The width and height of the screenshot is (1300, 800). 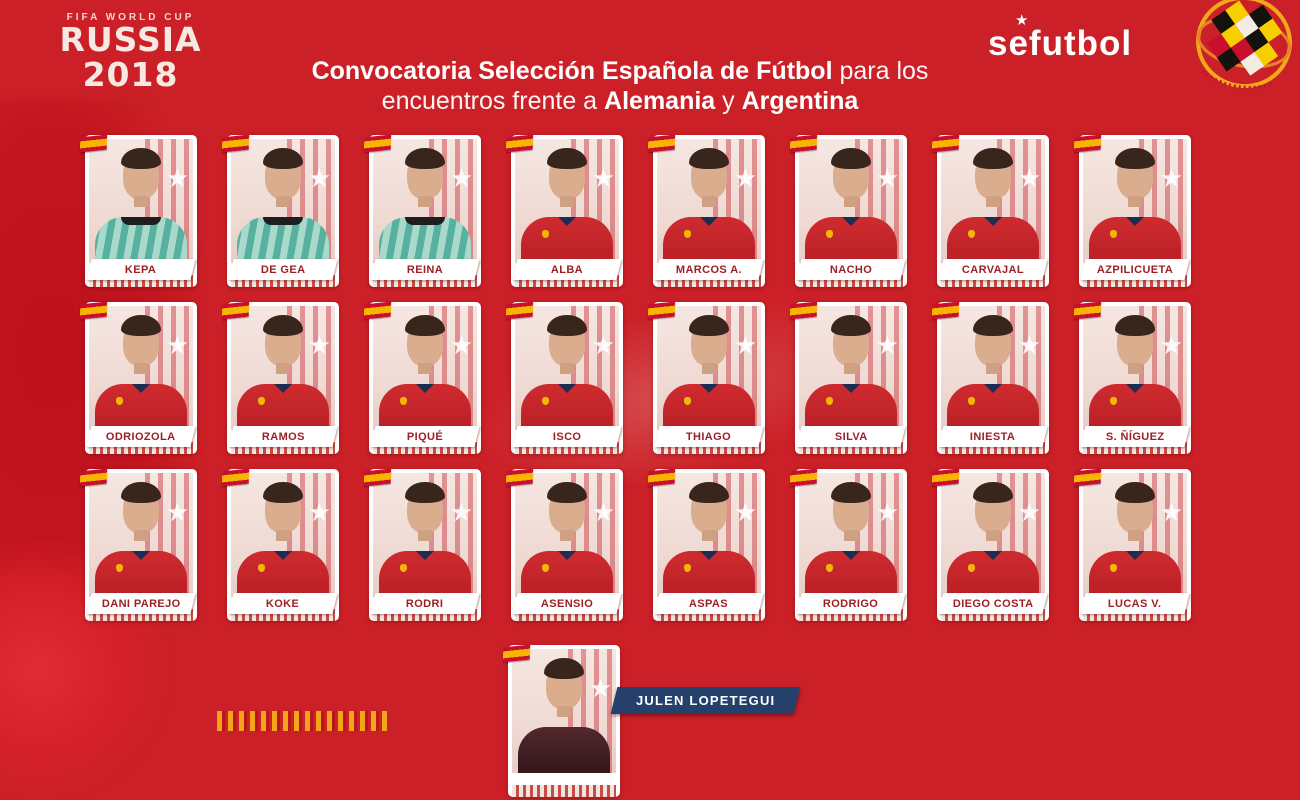 I want to click on player-name-plate: KOKE, so click(x=283, y=603).